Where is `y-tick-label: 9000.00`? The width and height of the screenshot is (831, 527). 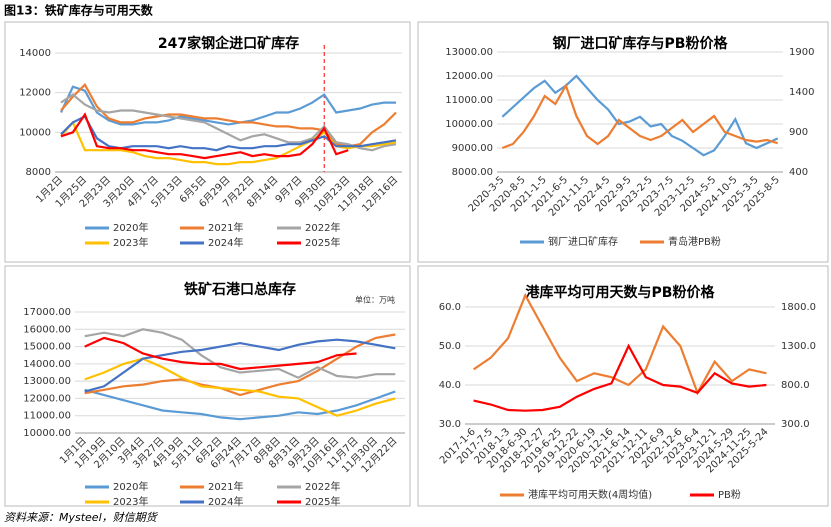
y-tick-label: 9000.00 is located at coordinates (472, 148).